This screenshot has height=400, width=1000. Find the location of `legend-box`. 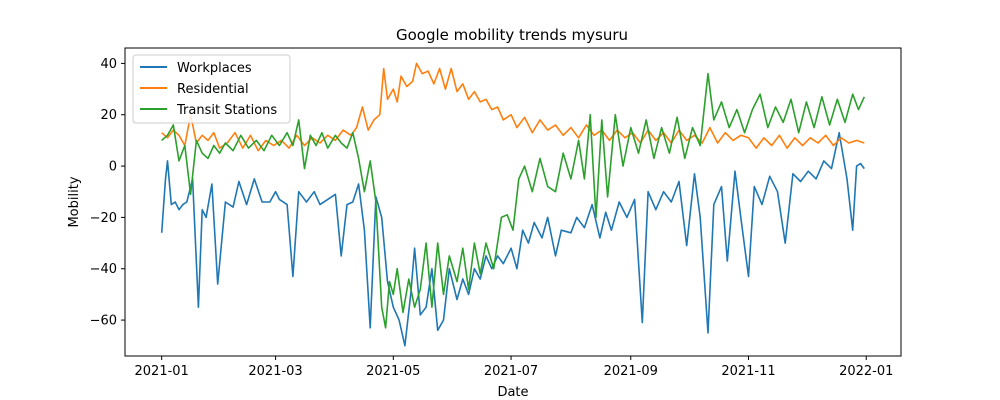

legend-box is located at coordinates (211, 89).